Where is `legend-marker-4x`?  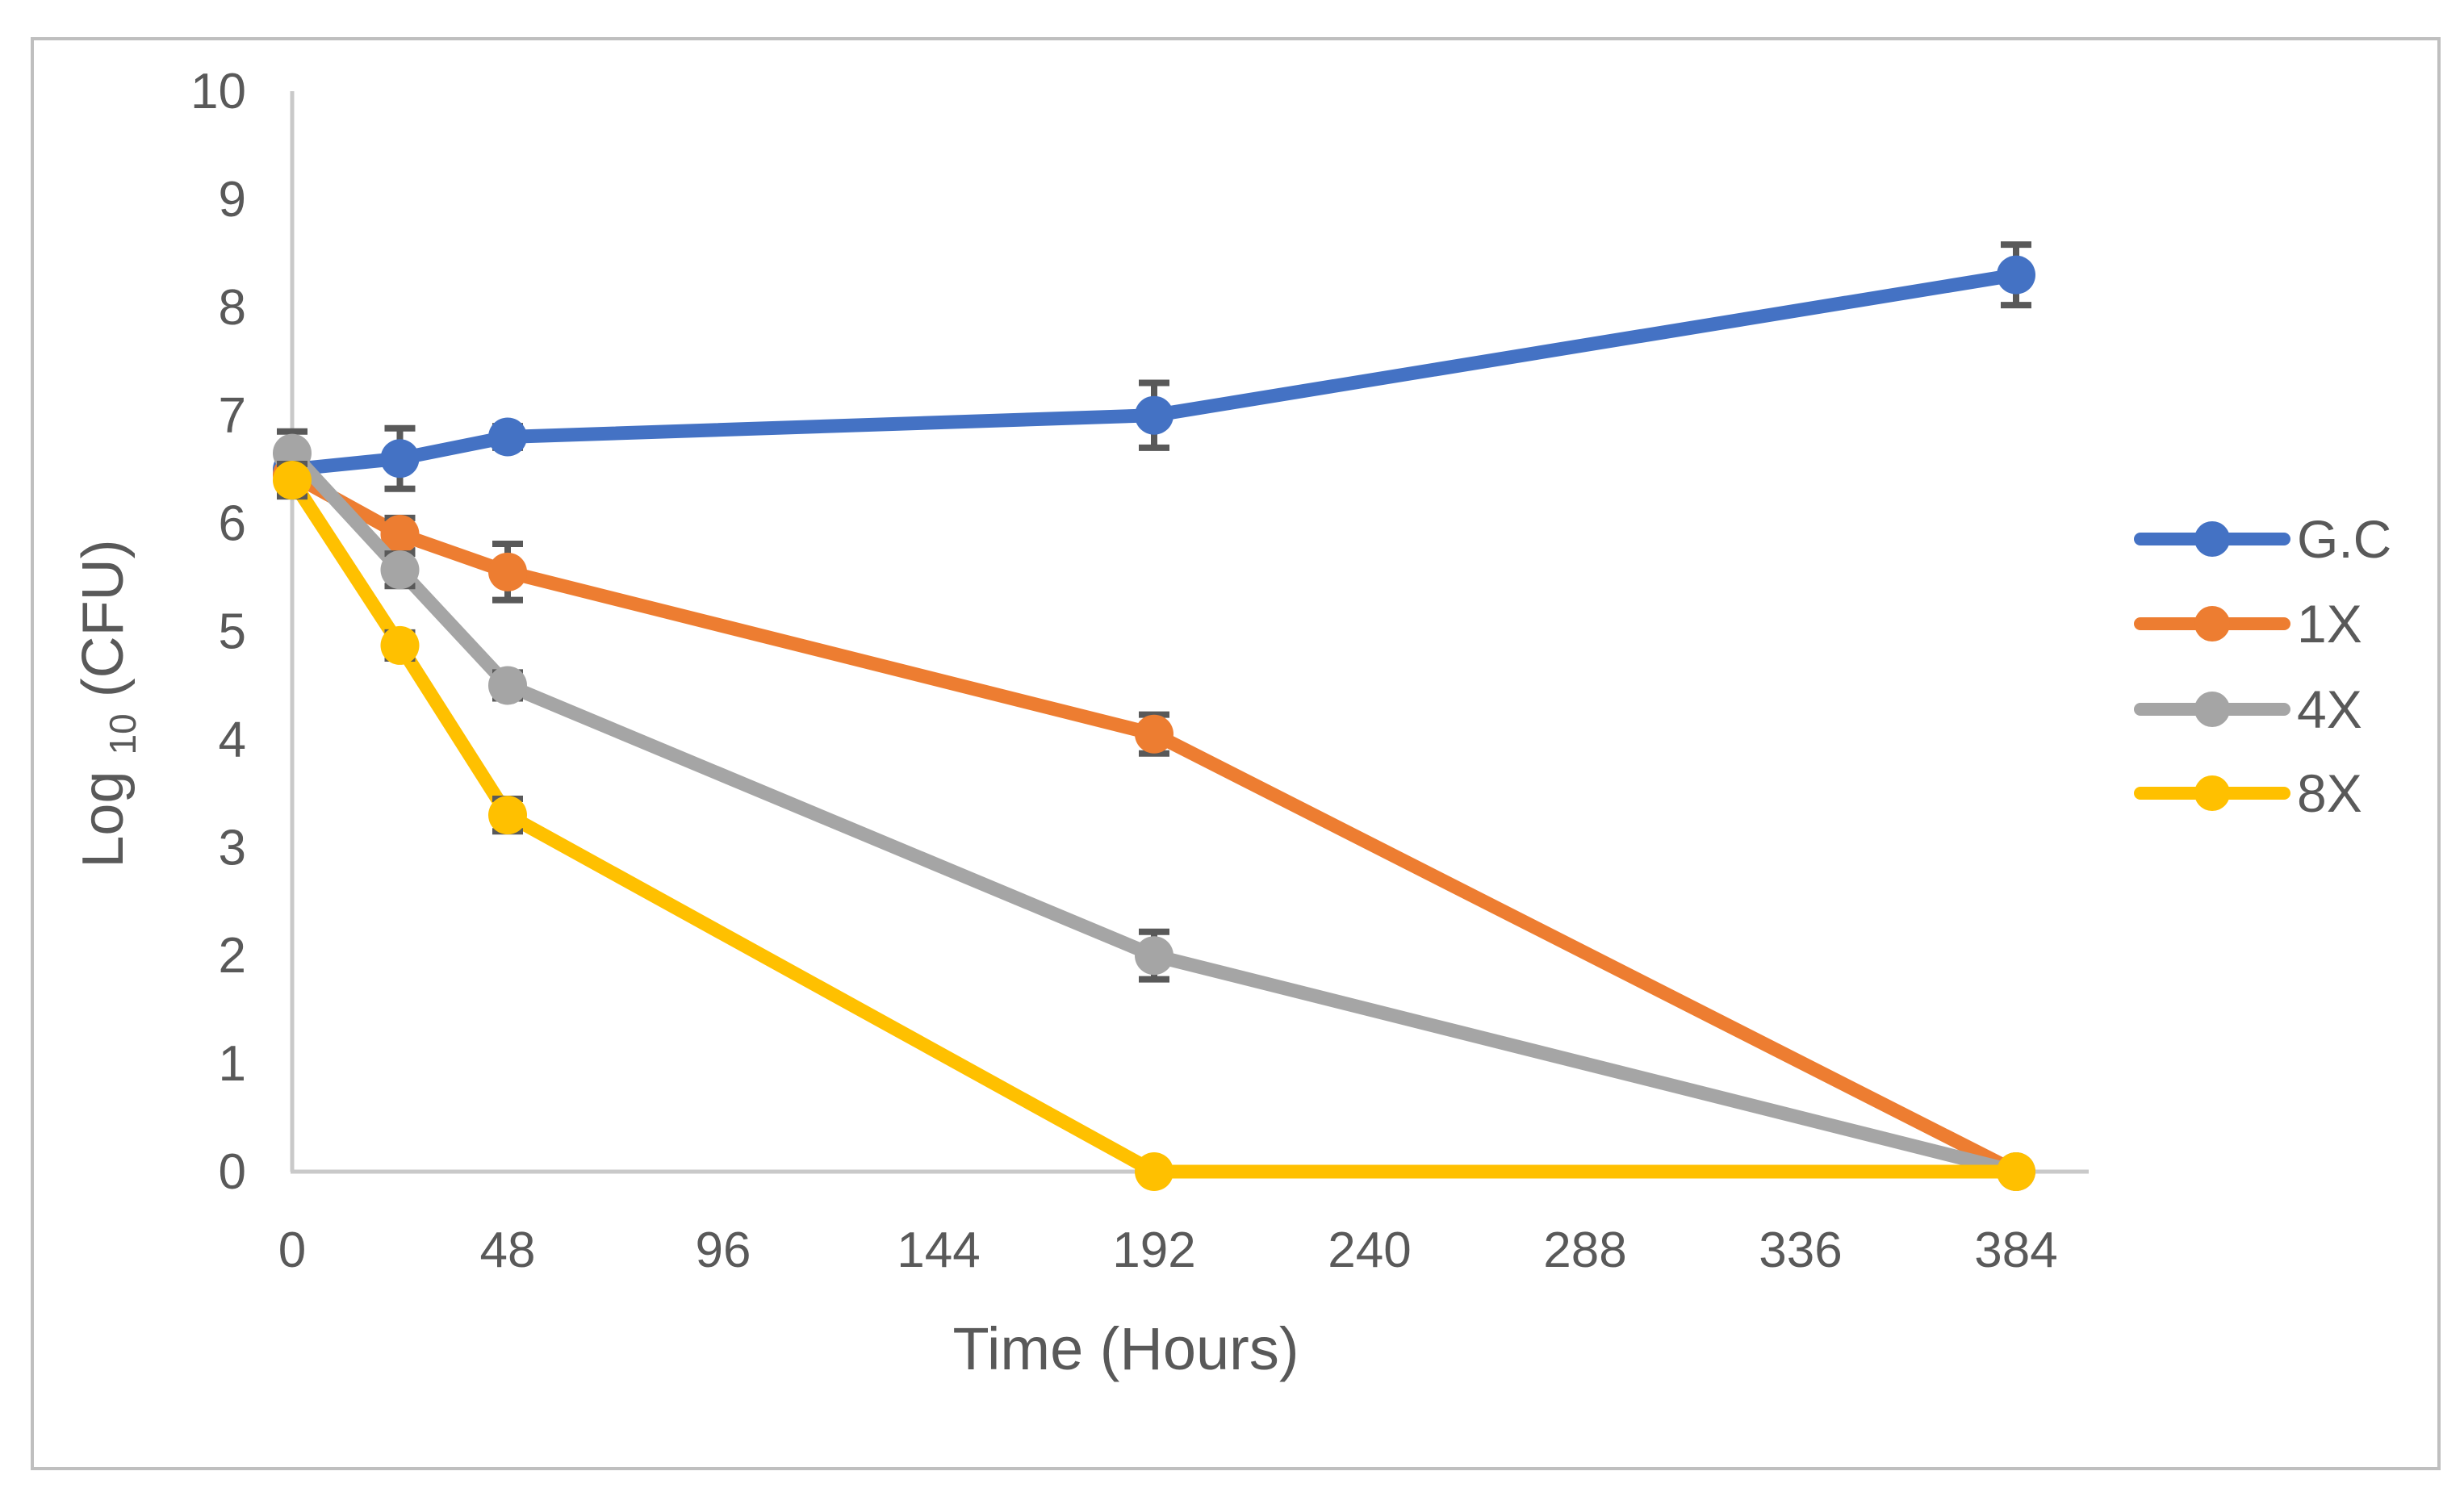
legend-marker-4x is located at coordinates (2212, 709).